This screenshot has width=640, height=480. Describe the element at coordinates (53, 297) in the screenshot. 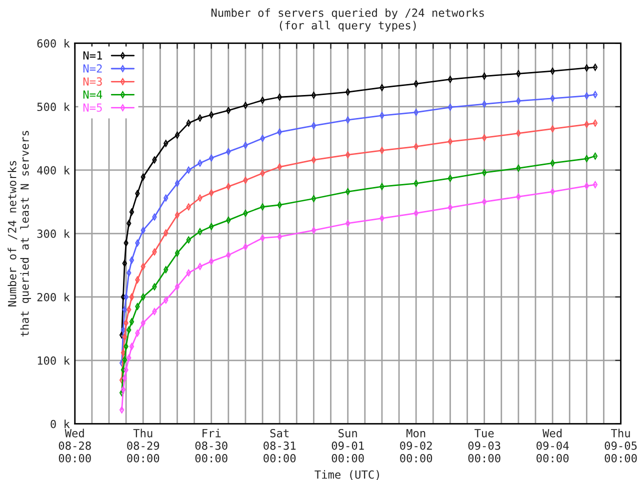

I see `y-tick-label: 200 k` at that location.